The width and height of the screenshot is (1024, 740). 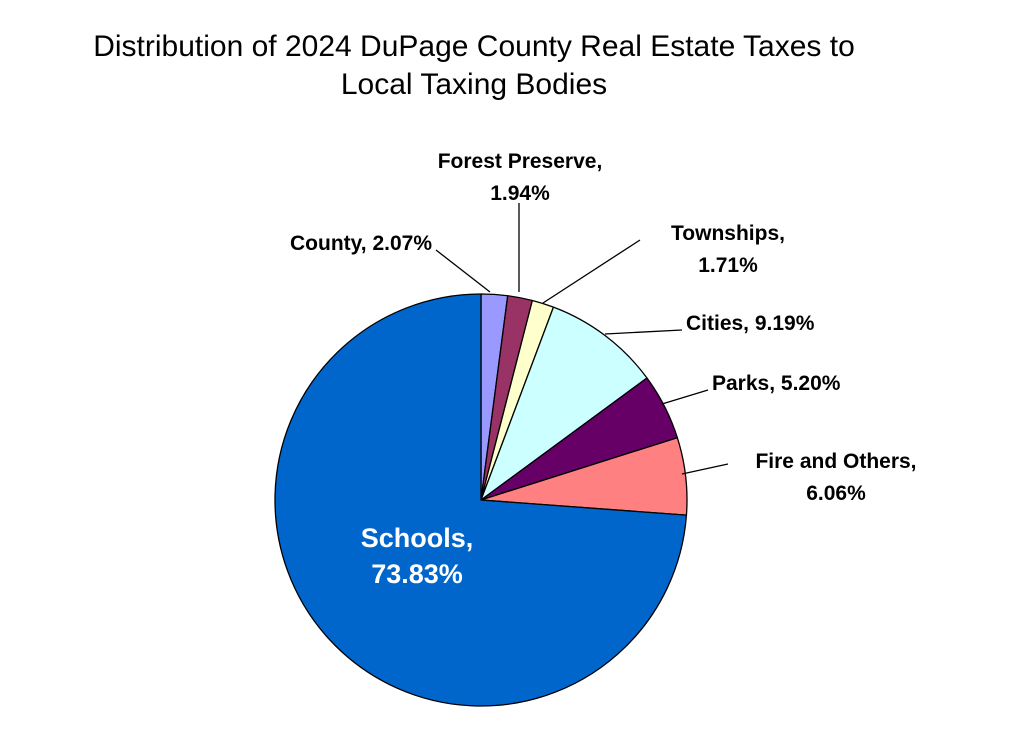 What do you see at coordinates (643, 332) in the screenshot?
I see `leader-line-cities` at bounding box center [643, 332].